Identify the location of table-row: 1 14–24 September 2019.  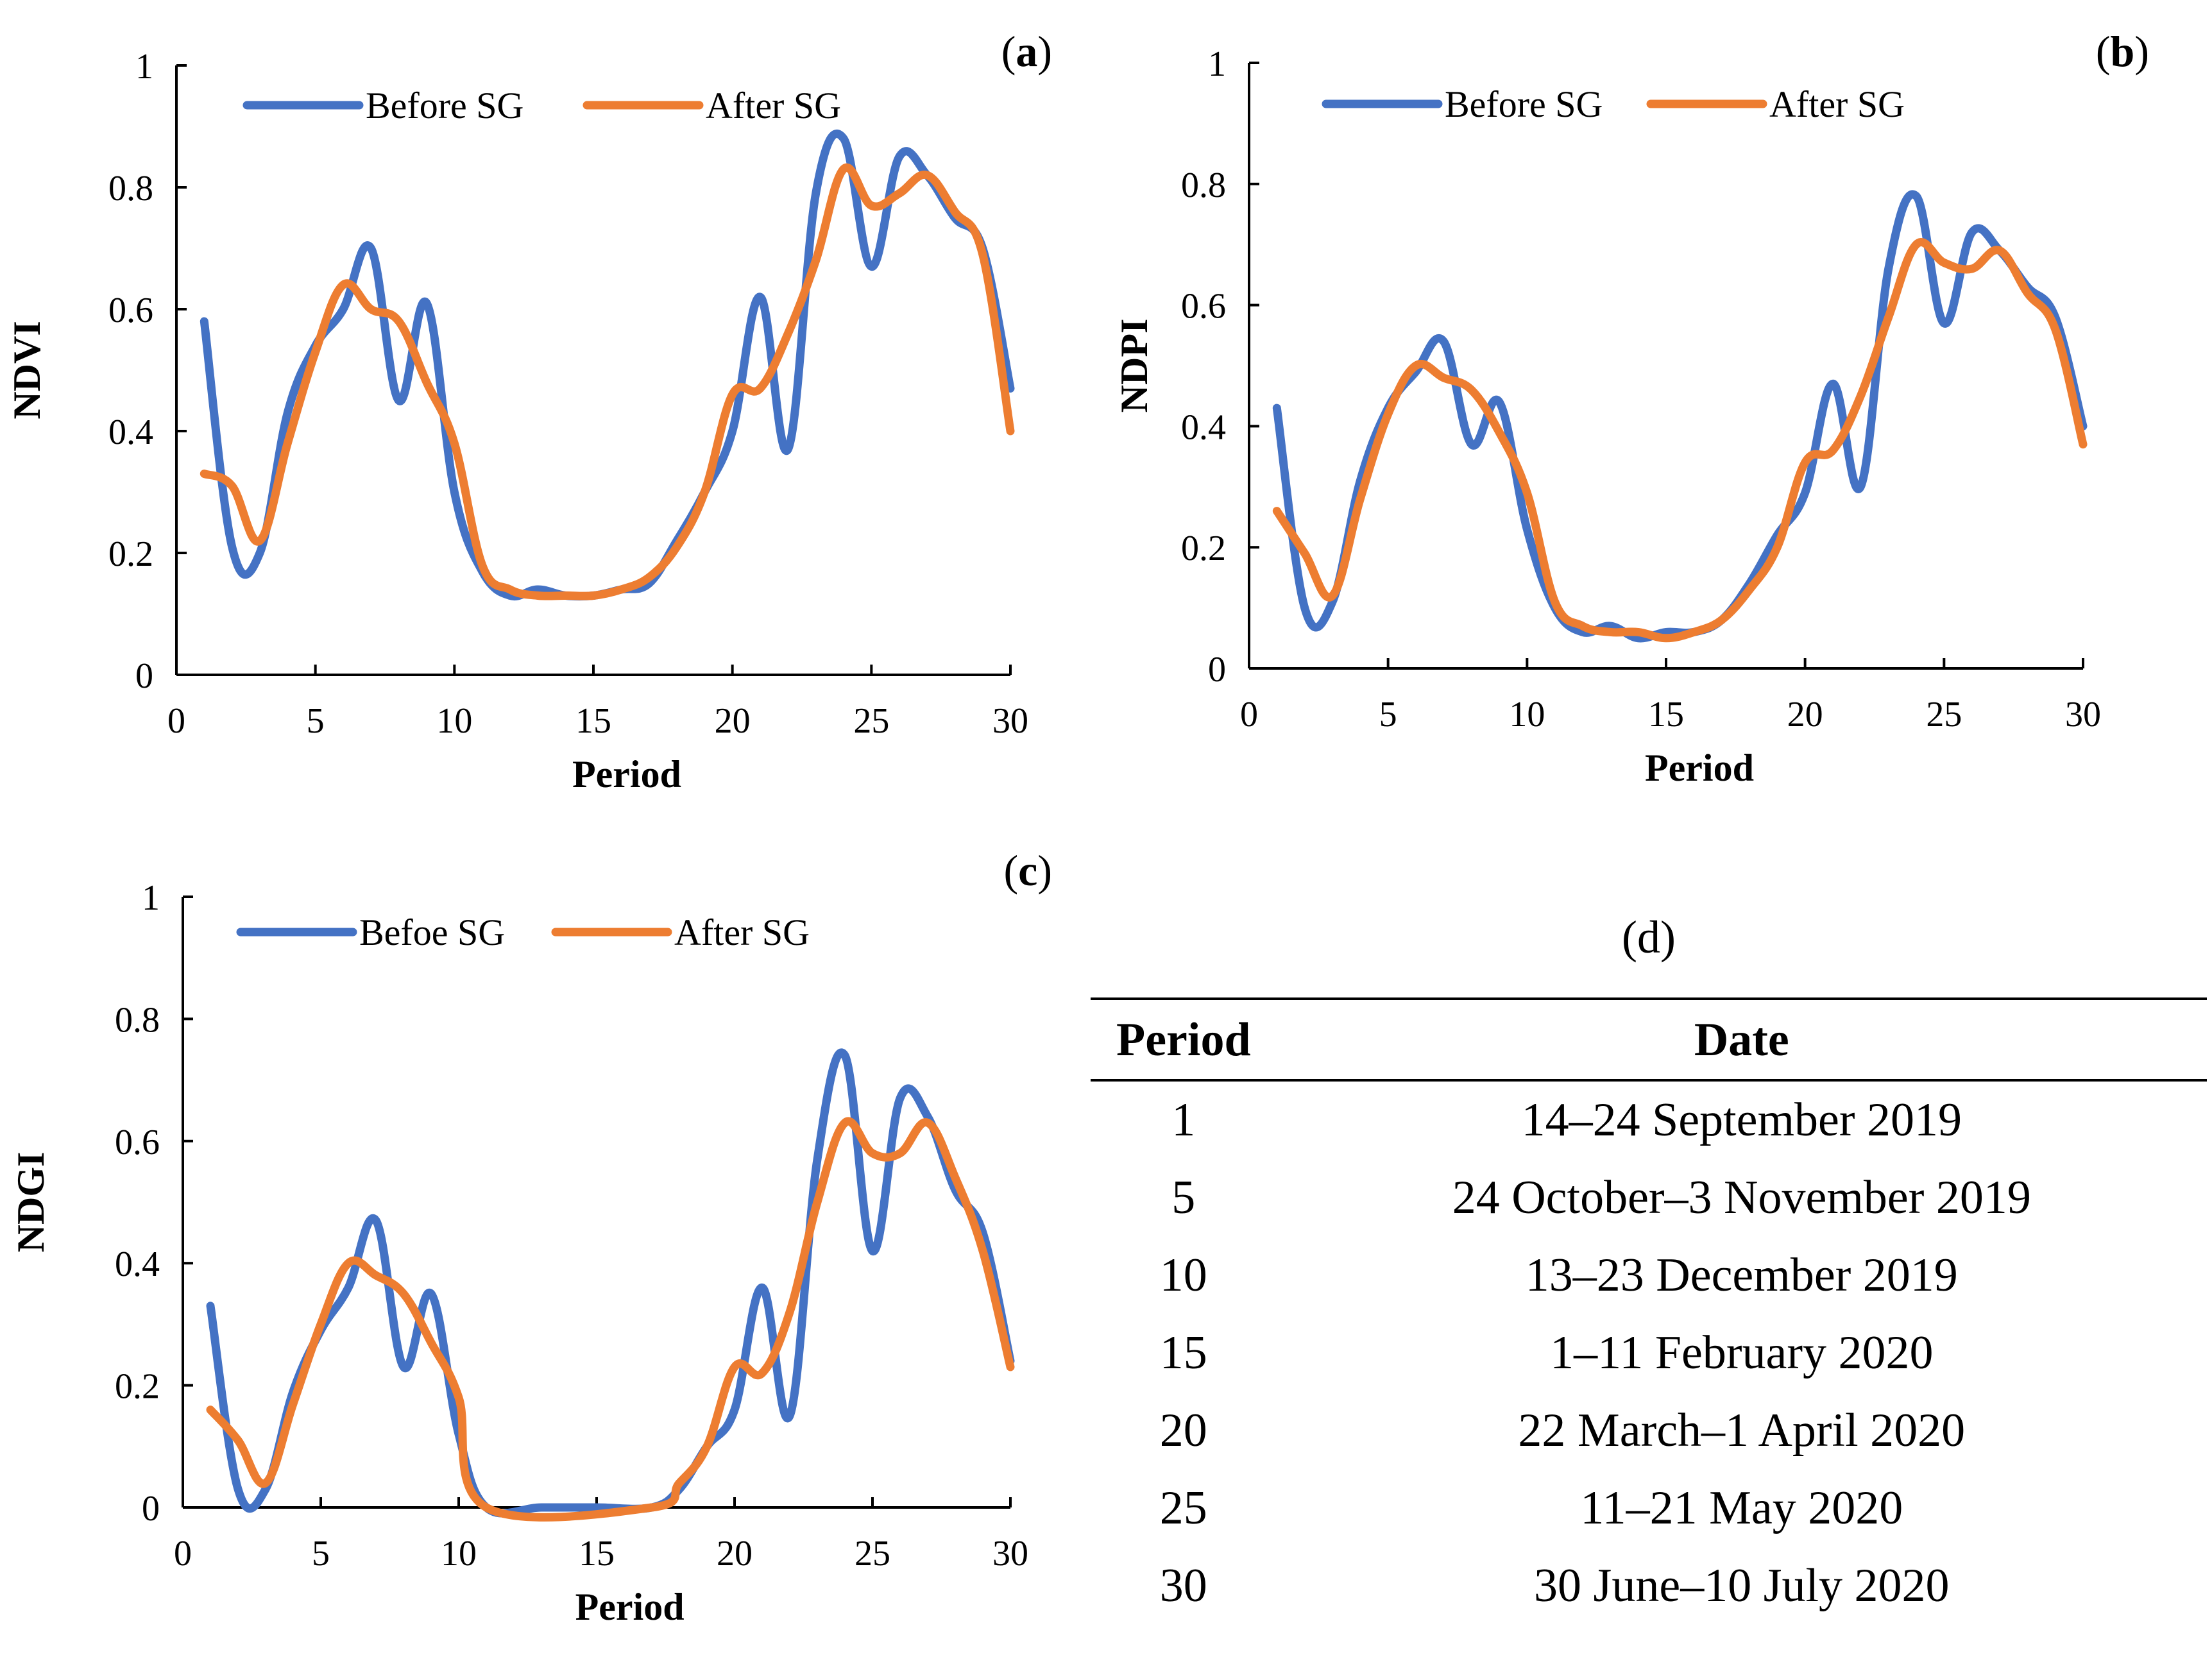
(1649, 1119).